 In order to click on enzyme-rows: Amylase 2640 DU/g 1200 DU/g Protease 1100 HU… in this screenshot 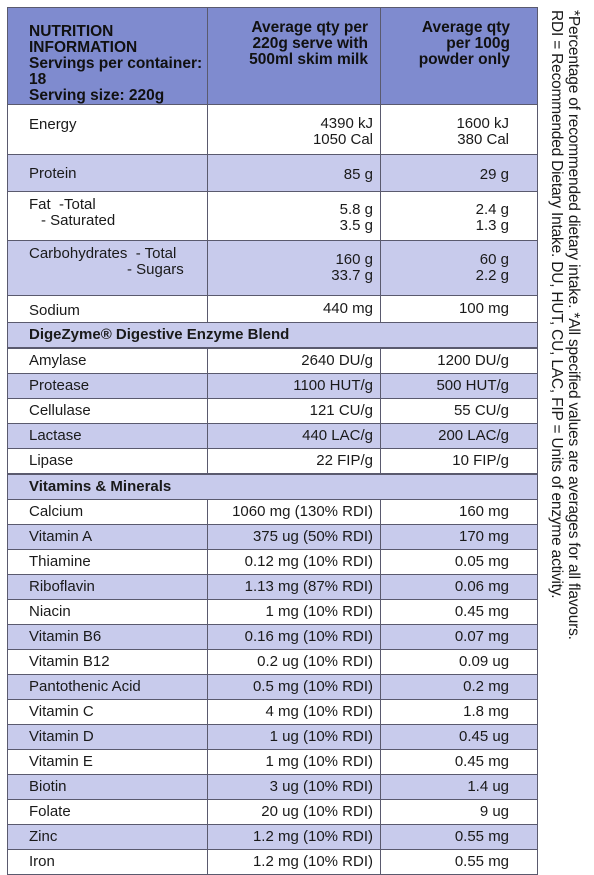, I will do `click(272, 411)`.